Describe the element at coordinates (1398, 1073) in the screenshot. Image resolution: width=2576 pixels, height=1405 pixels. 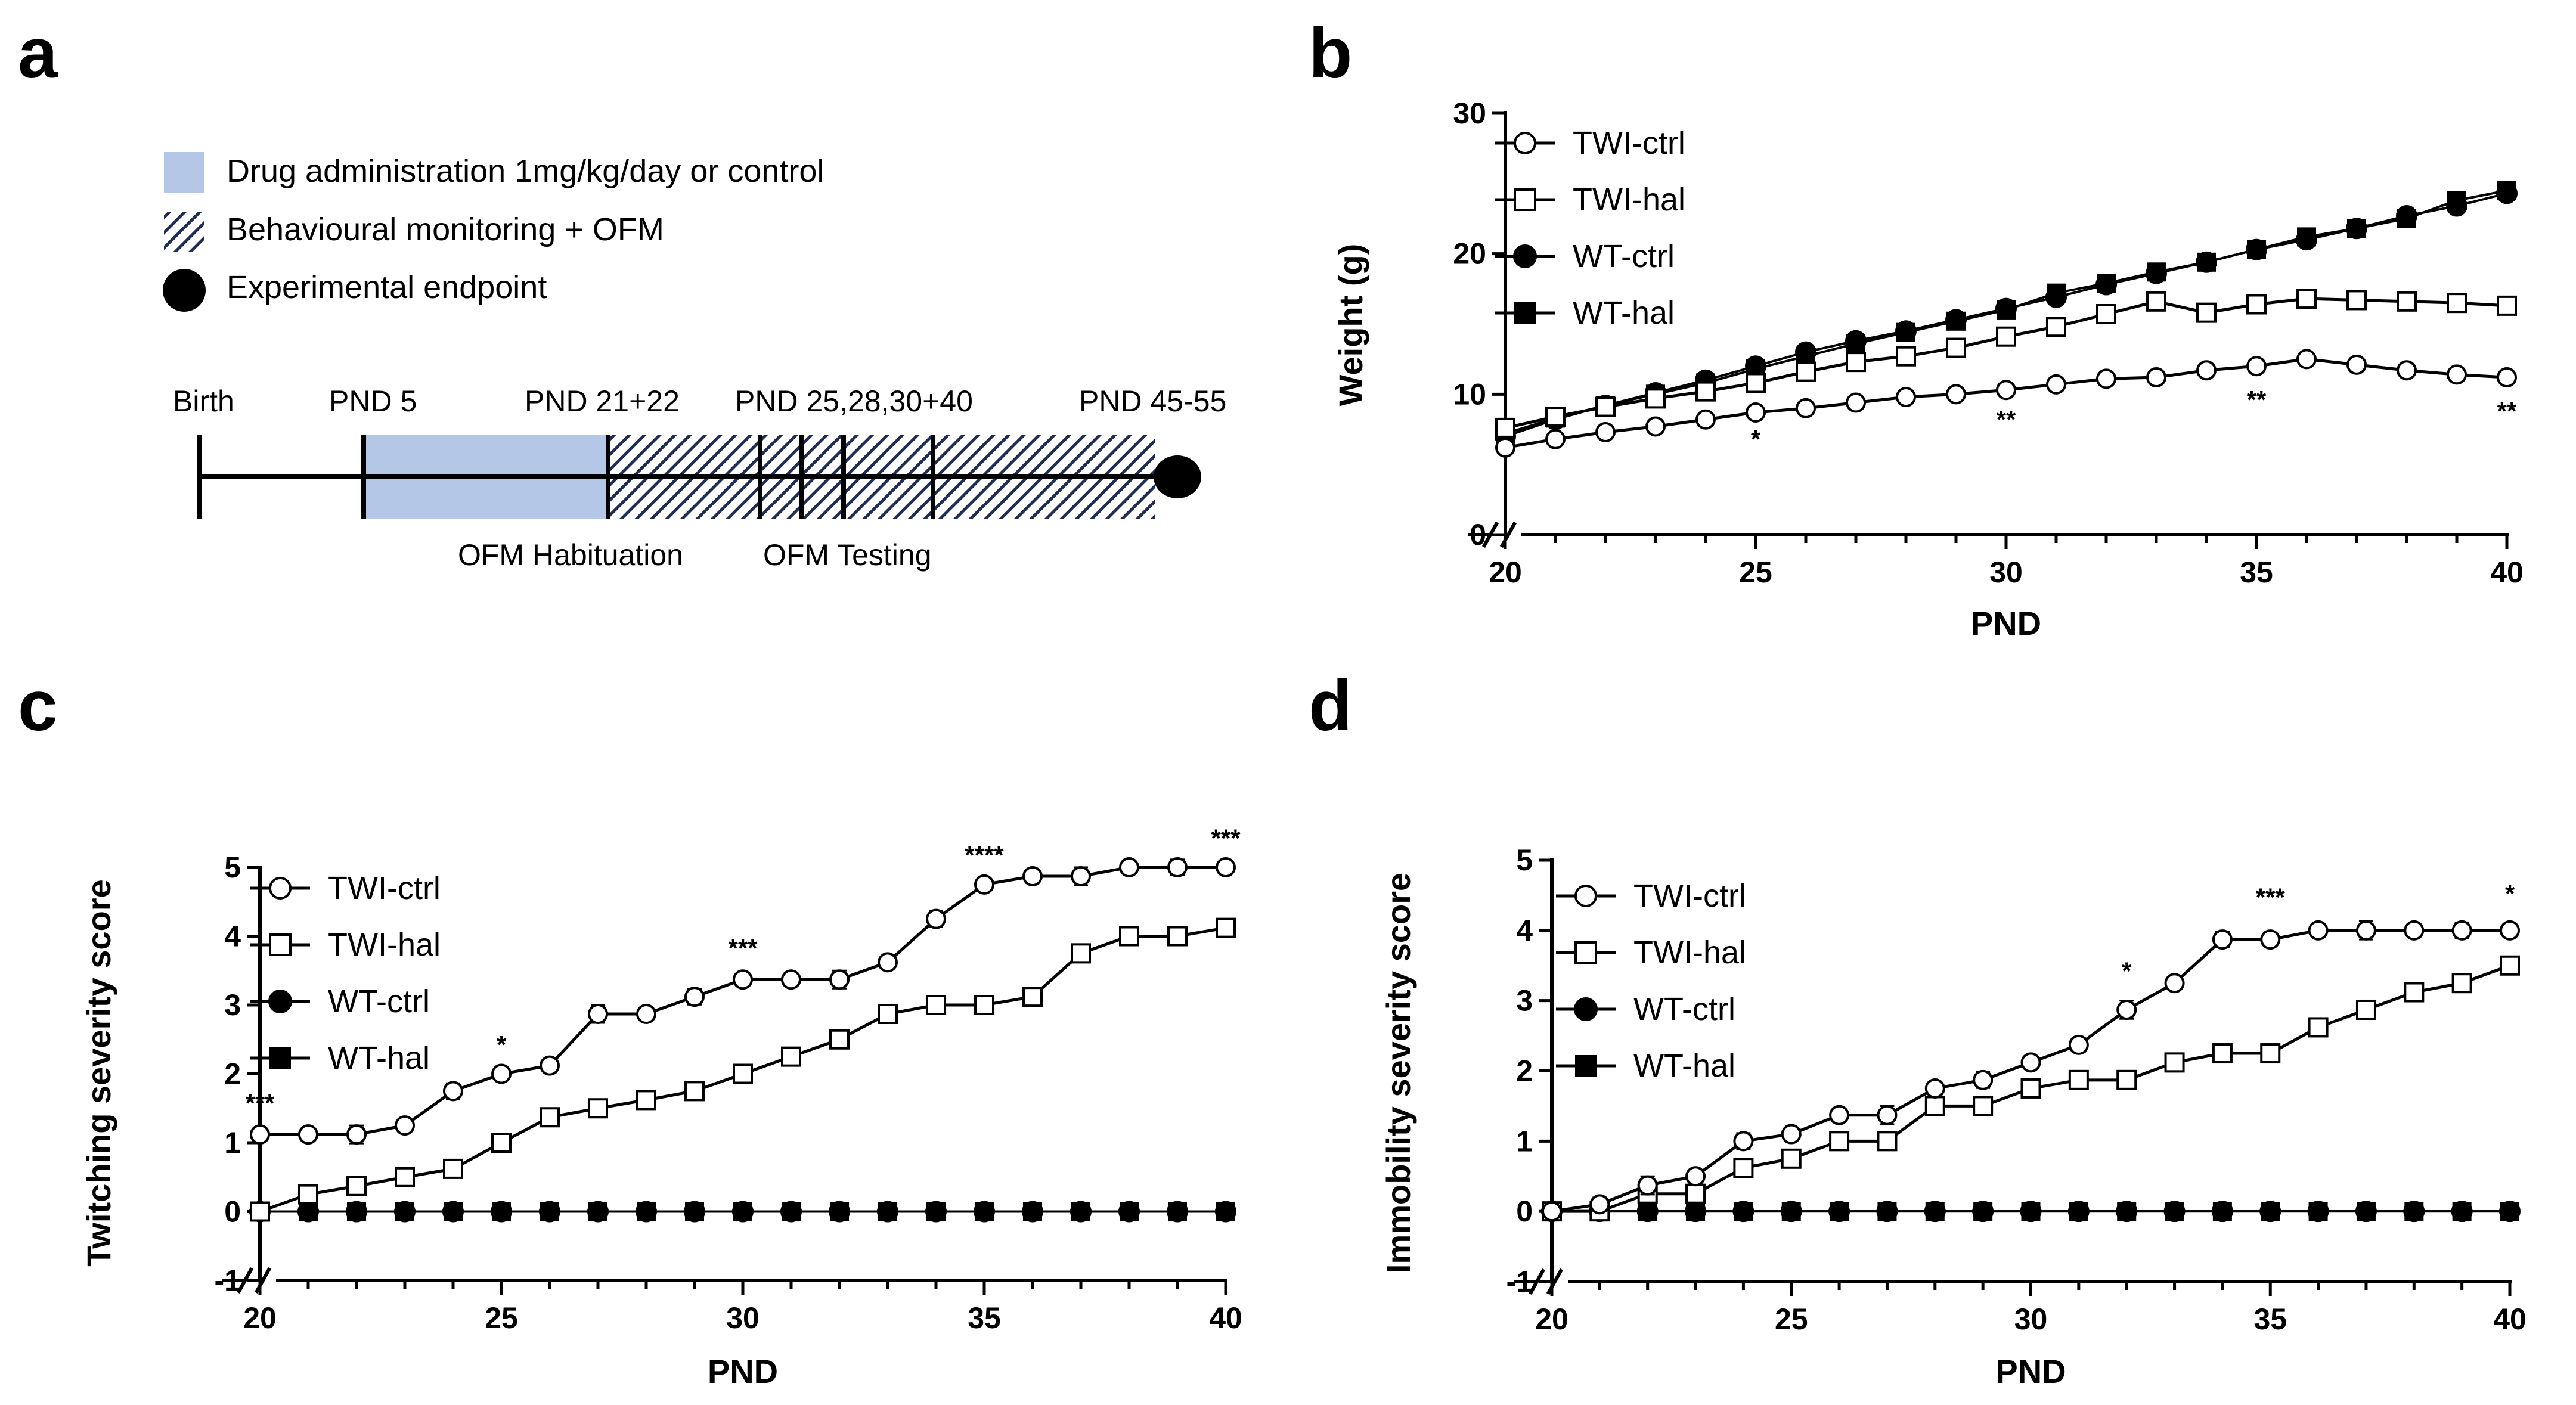
I see `y-axis-label: Immobility severity score` at that location.